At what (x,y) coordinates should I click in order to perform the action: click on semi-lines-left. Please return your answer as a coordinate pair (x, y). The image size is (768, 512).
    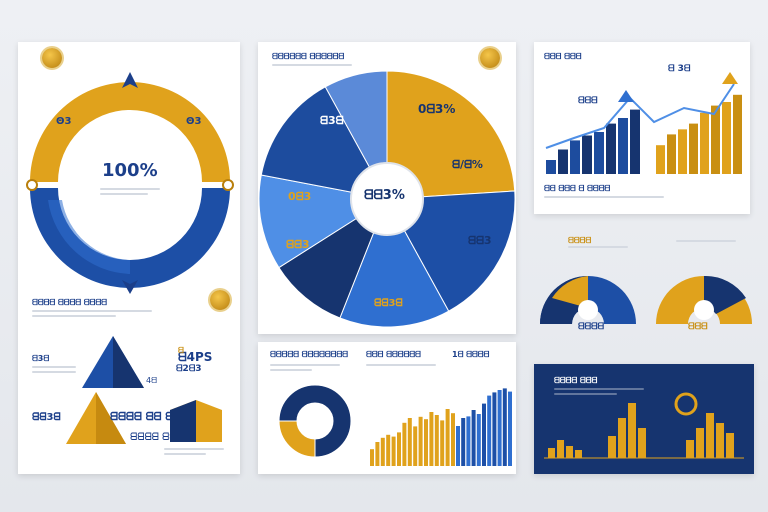
    Looking at the image, I should click on (598, 248).